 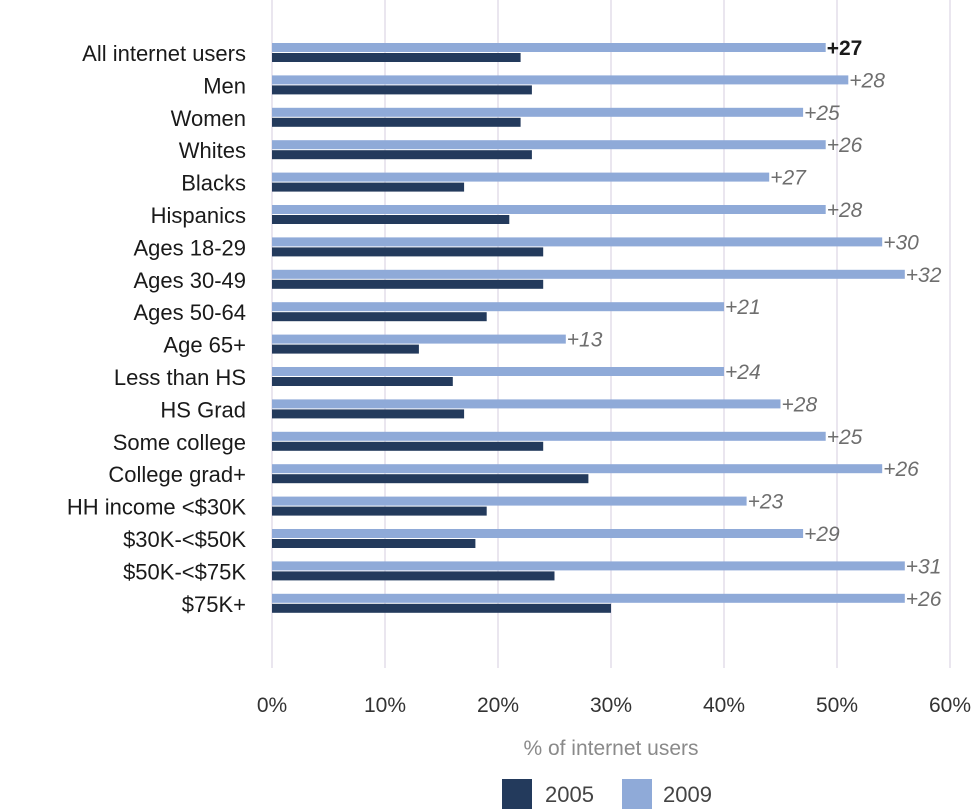 I want to click on category-label: All internet users, so click(x=164, y=53).